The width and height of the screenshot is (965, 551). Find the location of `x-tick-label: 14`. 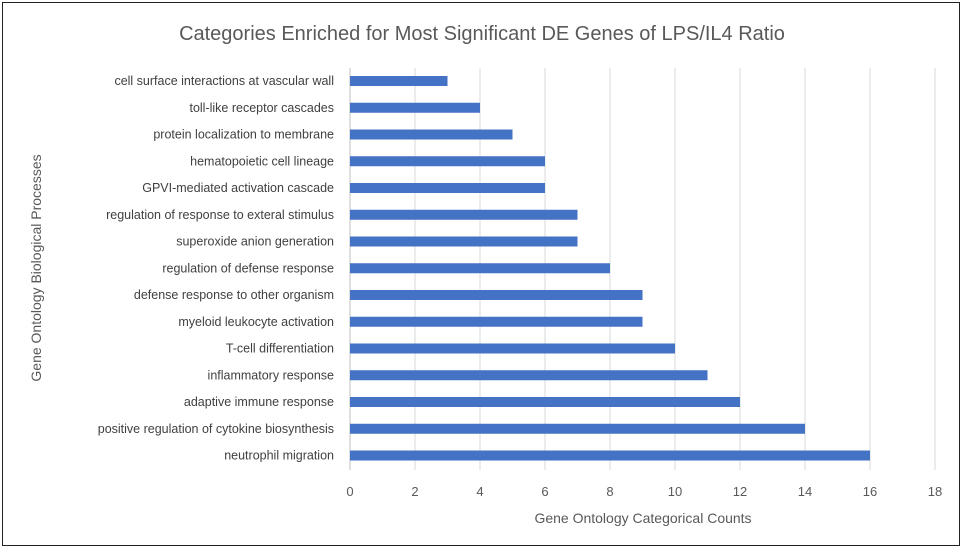

x-tick-label: 14 is located at coordinates (805, 491).